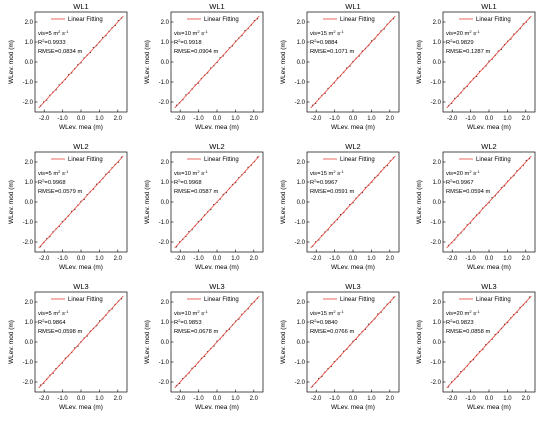 The image size is (550, 422). Describe the element at coordinates (81, 407) in the screenshot. I see `x-axis-label: WLev. mea (m)` at that location.